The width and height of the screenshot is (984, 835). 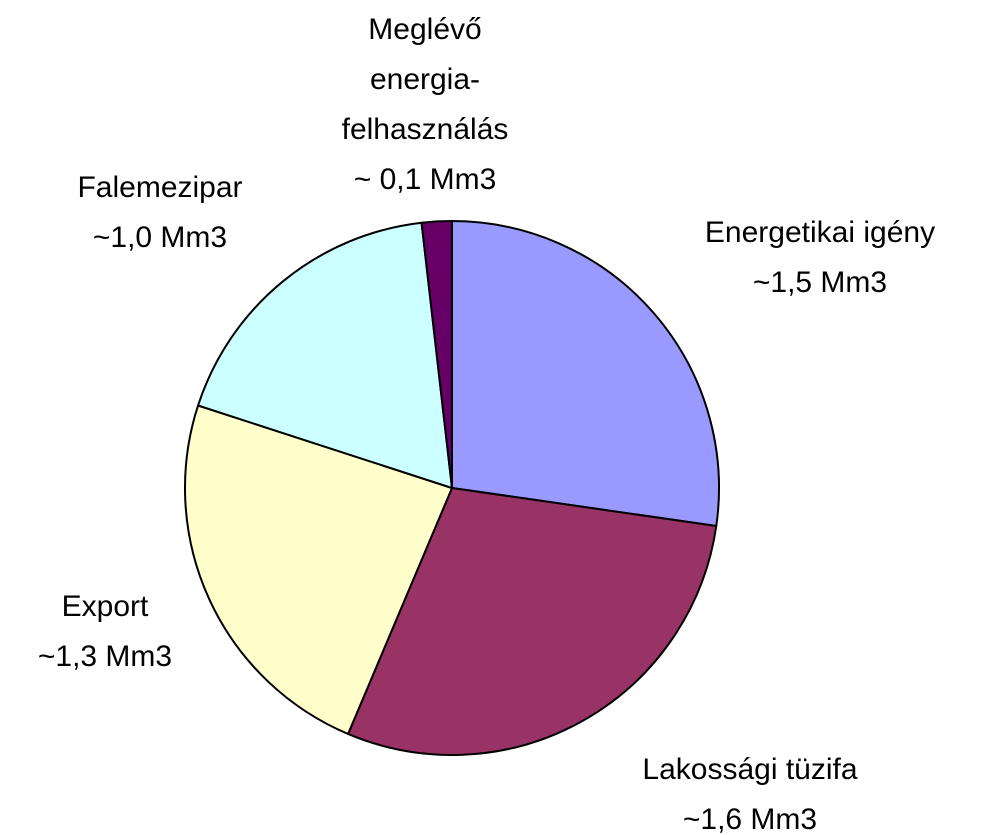 I want to click on category-label: Energetikai igény, so click(x=820, y=232).